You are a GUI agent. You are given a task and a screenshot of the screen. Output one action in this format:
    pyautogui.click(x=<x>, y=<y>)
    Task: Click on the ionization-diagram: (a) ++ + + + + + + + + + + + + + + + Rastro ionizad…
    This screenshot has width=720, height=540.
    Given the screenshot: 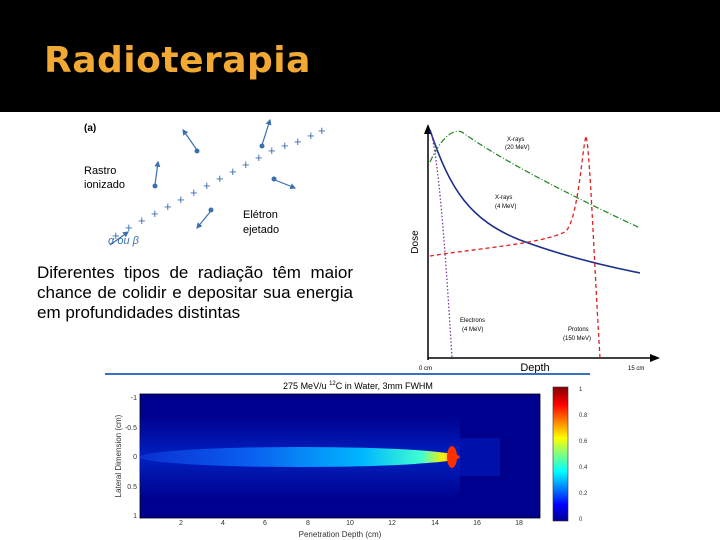 What is the action you would take?
    pyautogui.click(x=205, y=182)
    